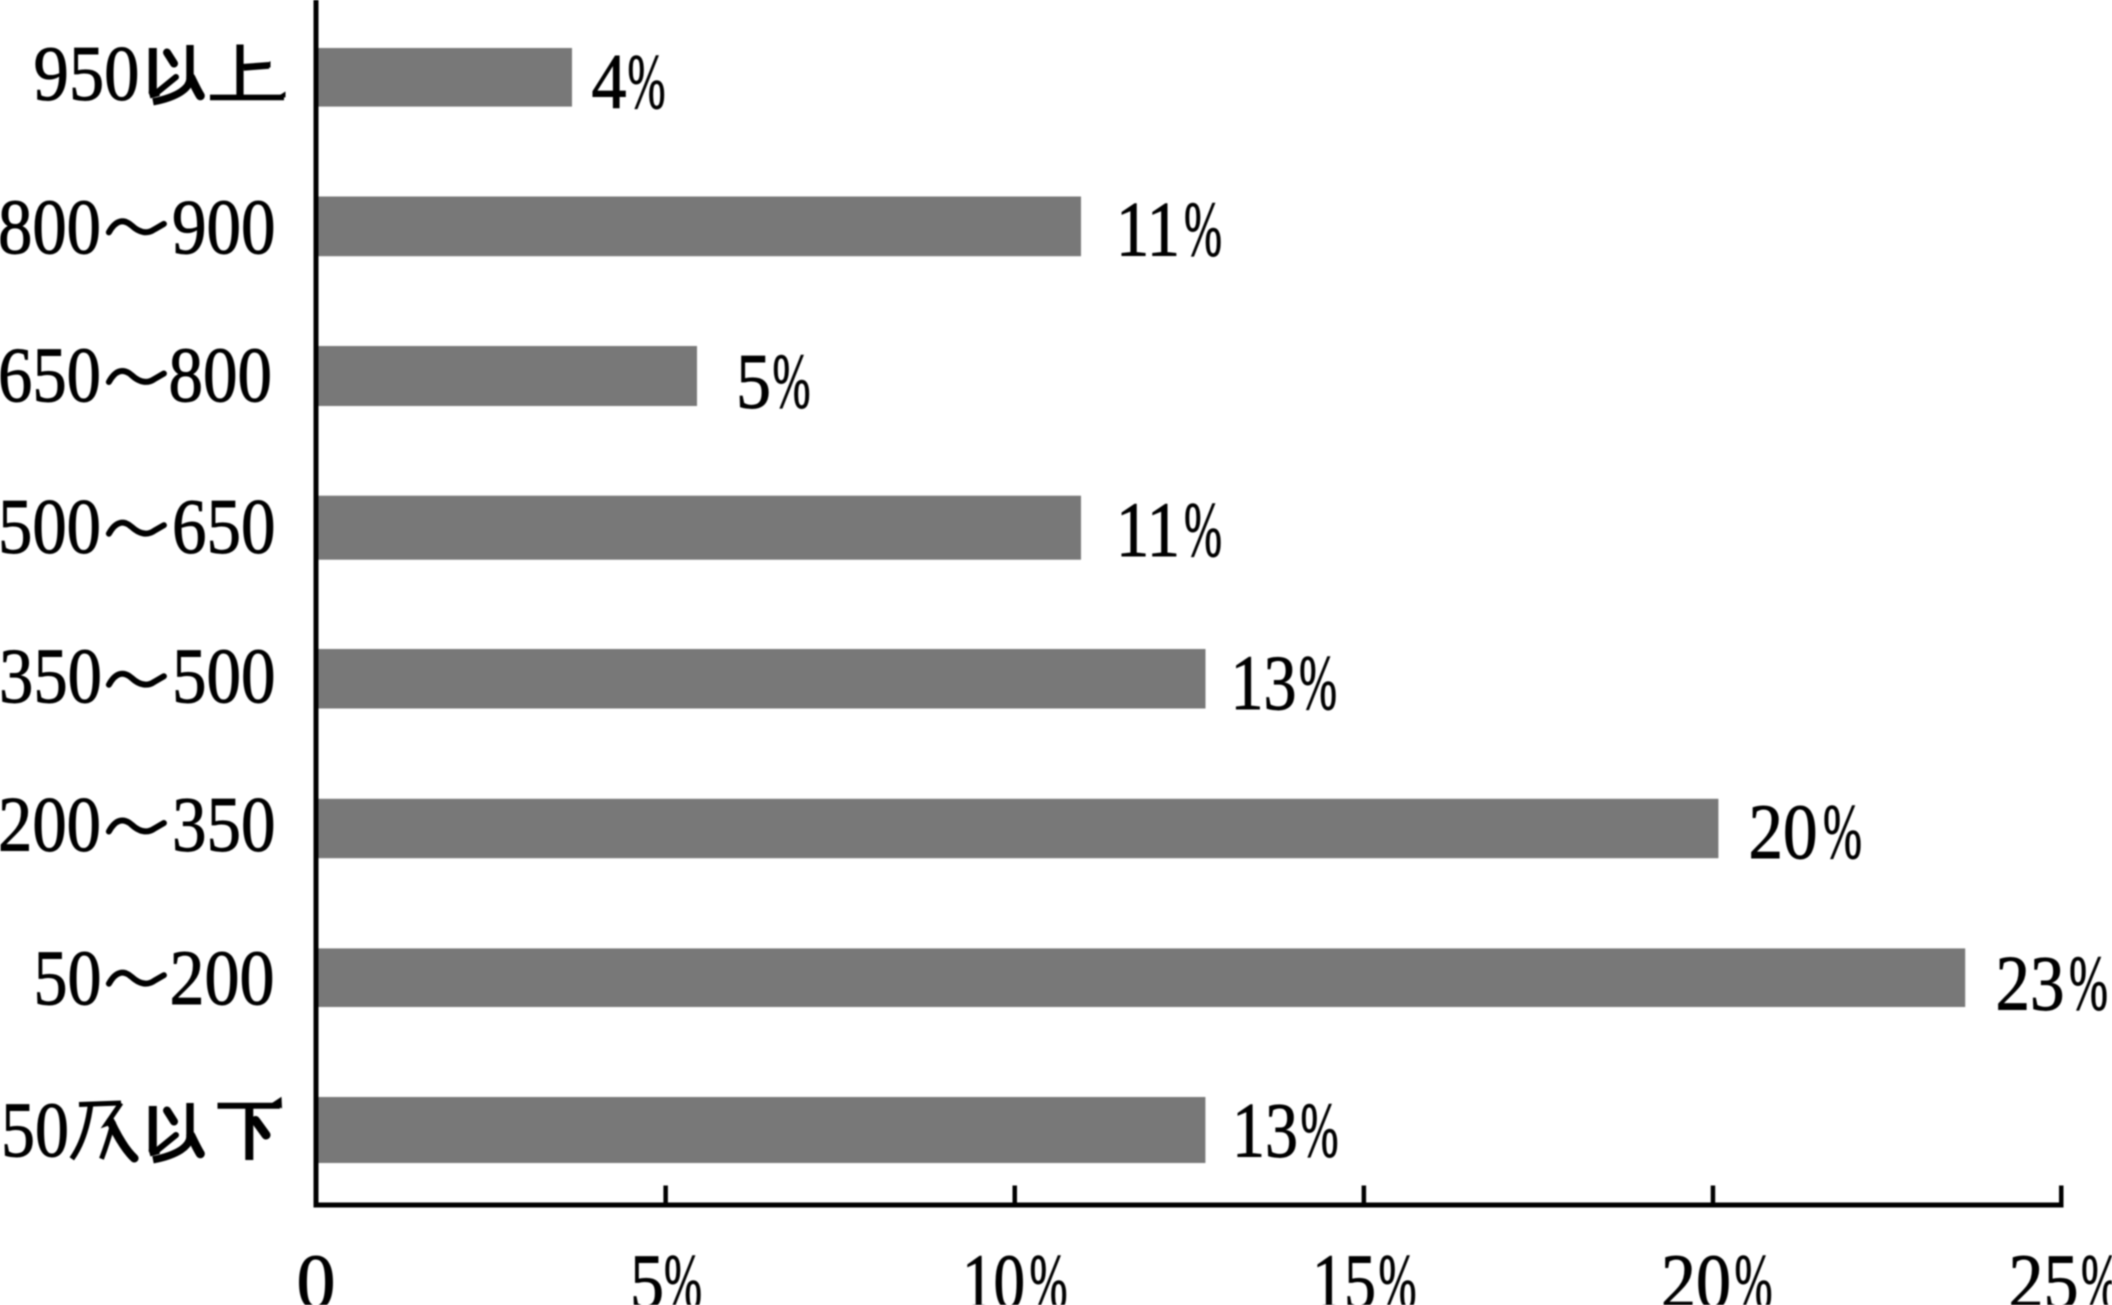 This screenshot has width=2112, height=1305. Describe the element at coordinates (316, 1271) in the screenshot. I see `svg-text: 0` at that location.